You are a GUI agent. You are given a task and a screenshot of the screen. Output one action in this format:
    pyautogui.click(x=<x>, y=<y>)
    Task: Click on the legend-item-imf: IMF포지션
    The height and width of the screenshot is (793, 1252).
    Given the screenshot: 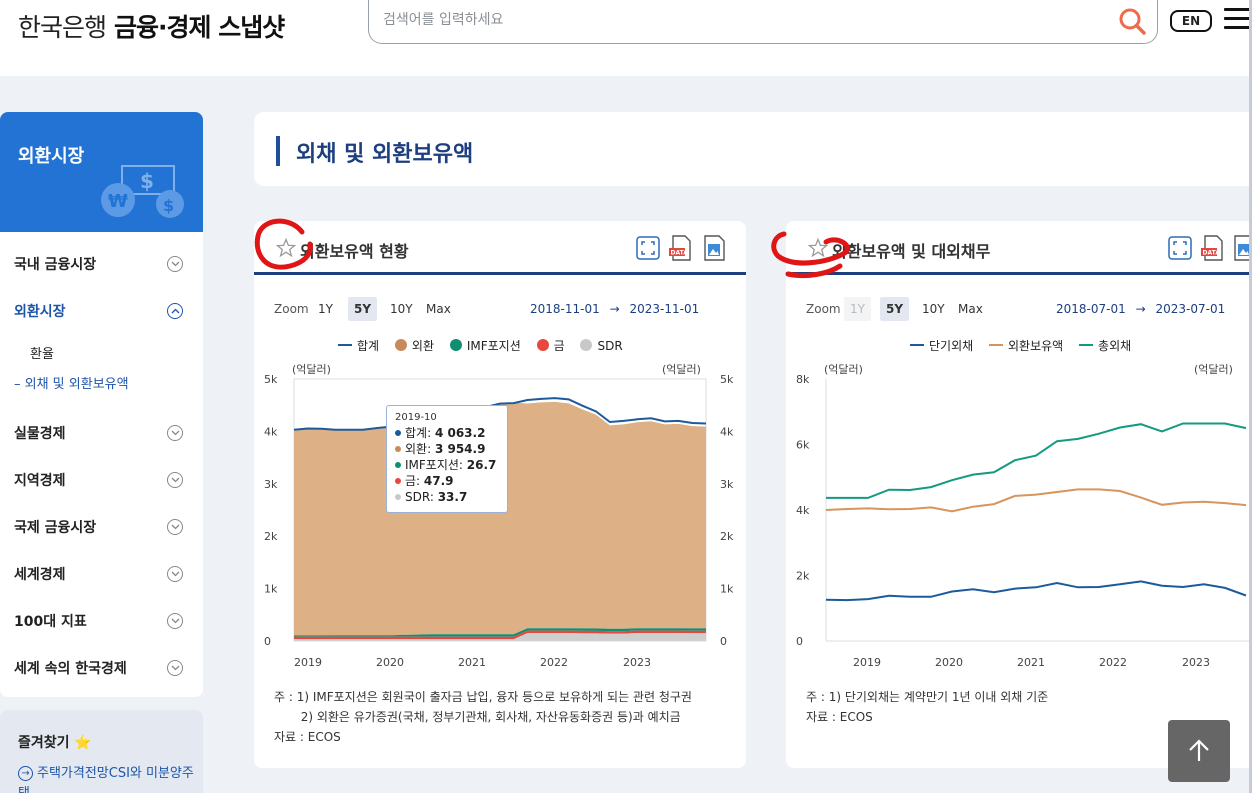 What is the action you would take?
    pyautogui.click(x=485, y=345)
    